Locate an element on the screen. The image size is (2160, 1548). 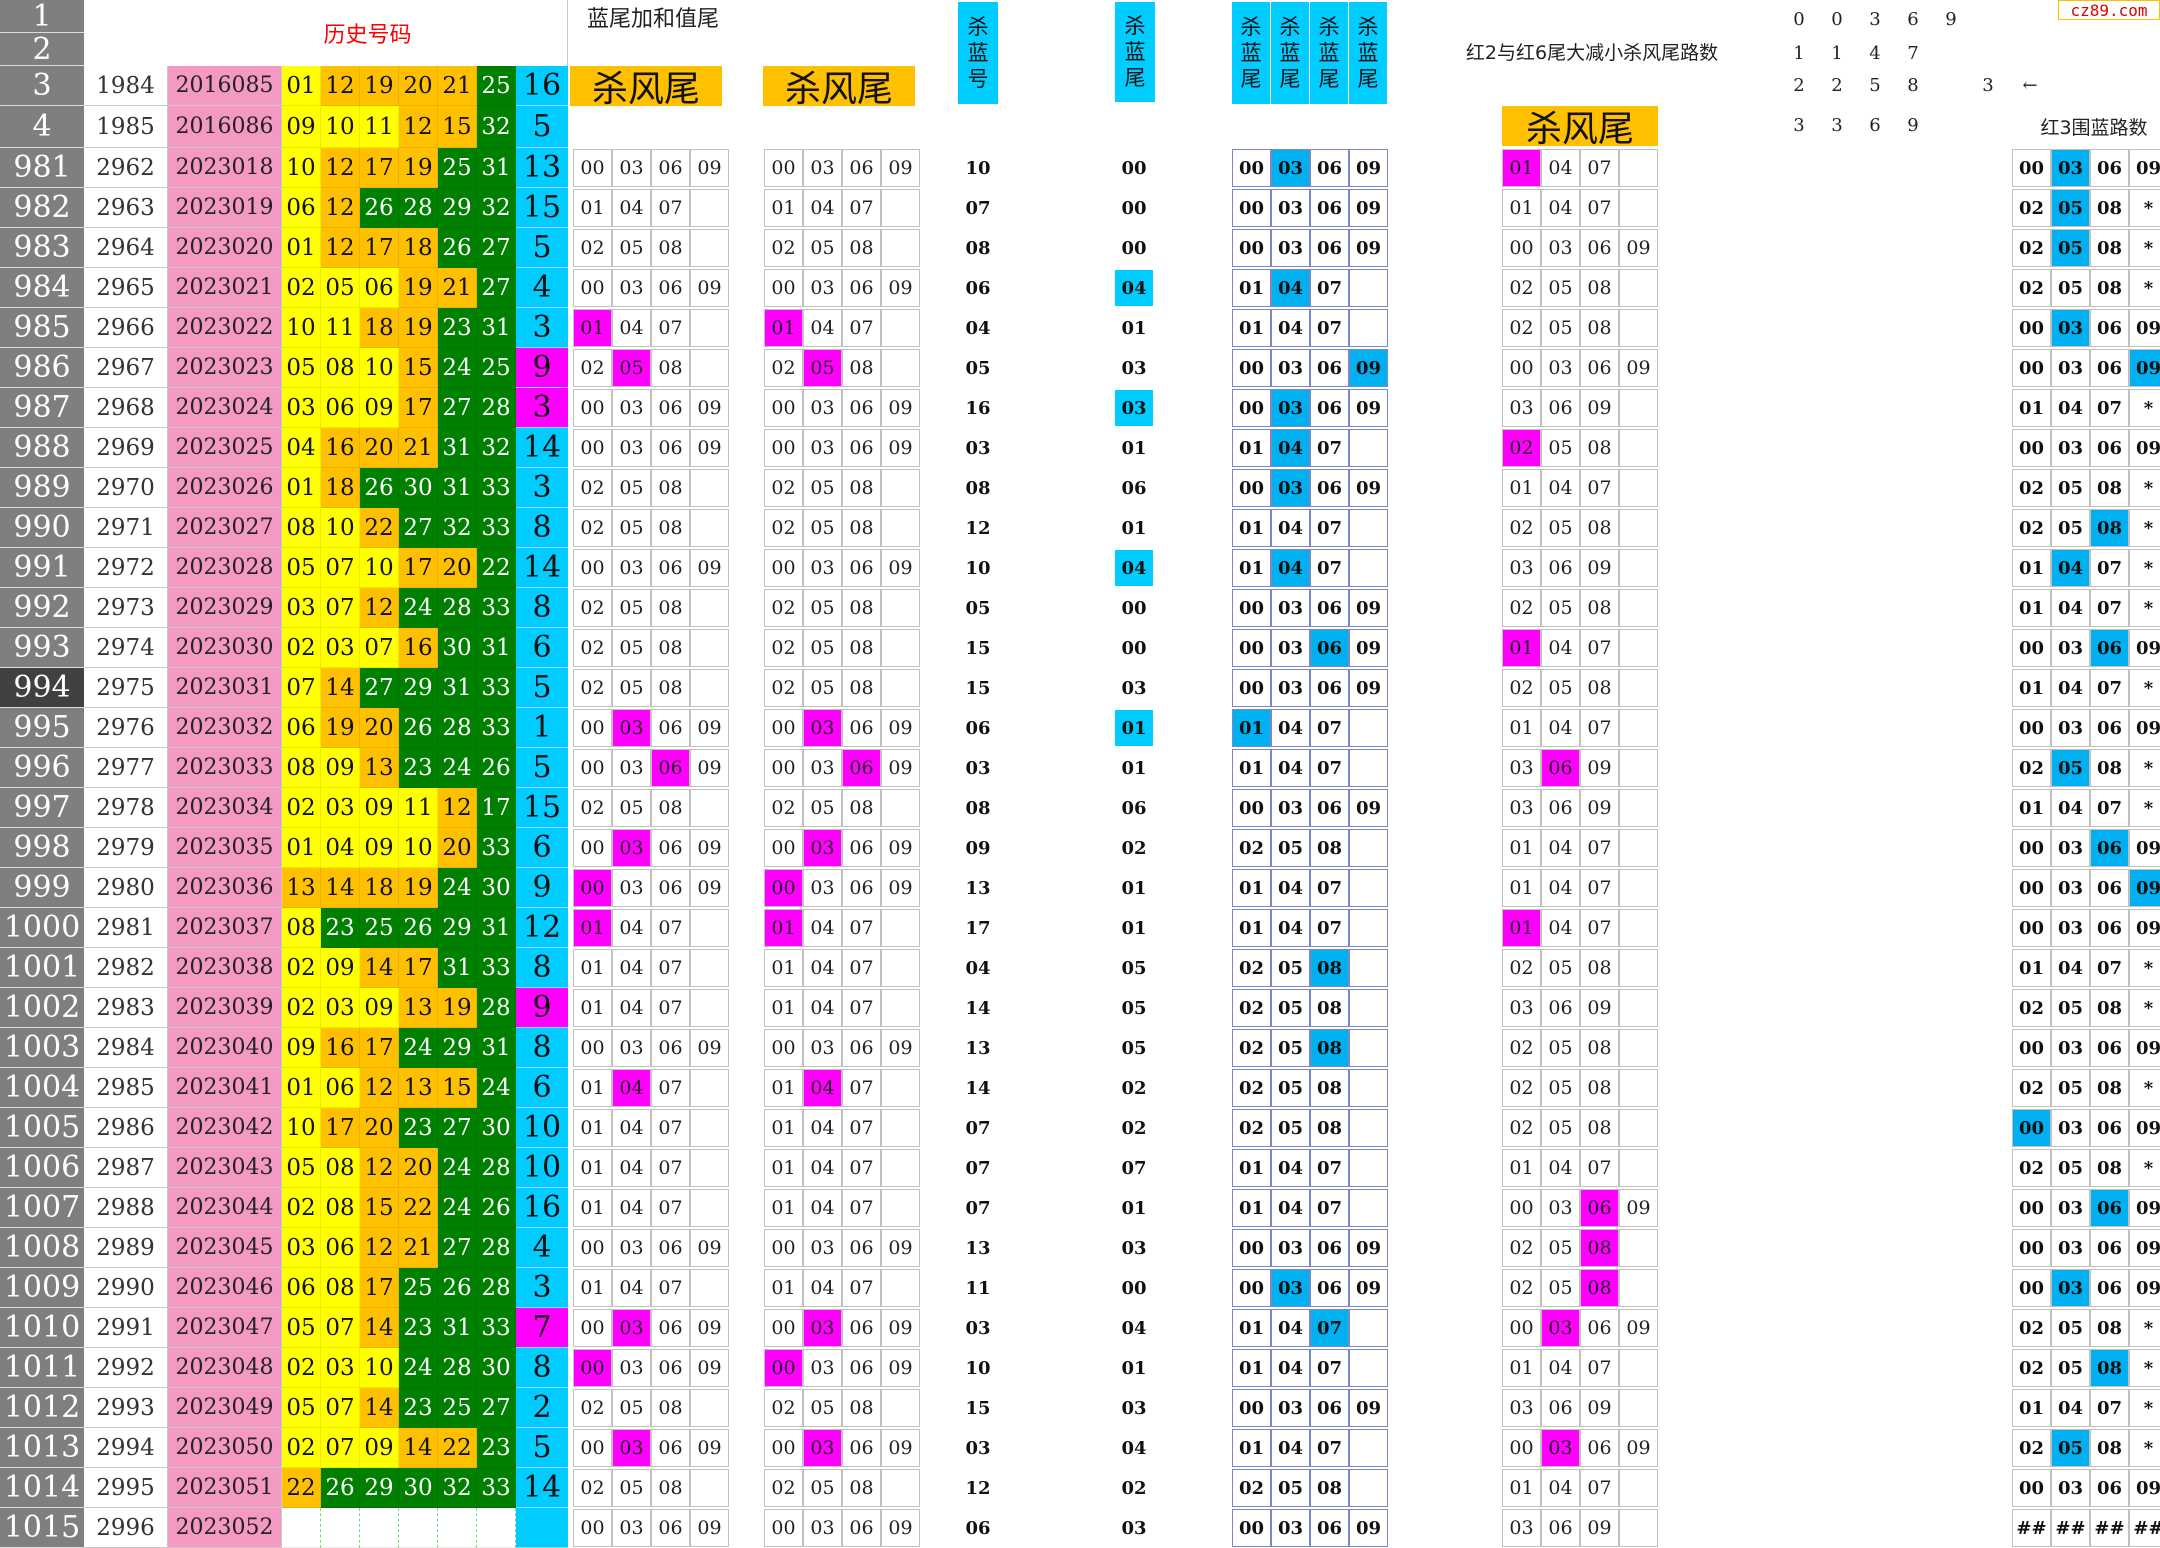
red-ball: 03 is located at coordinates (340, 648).